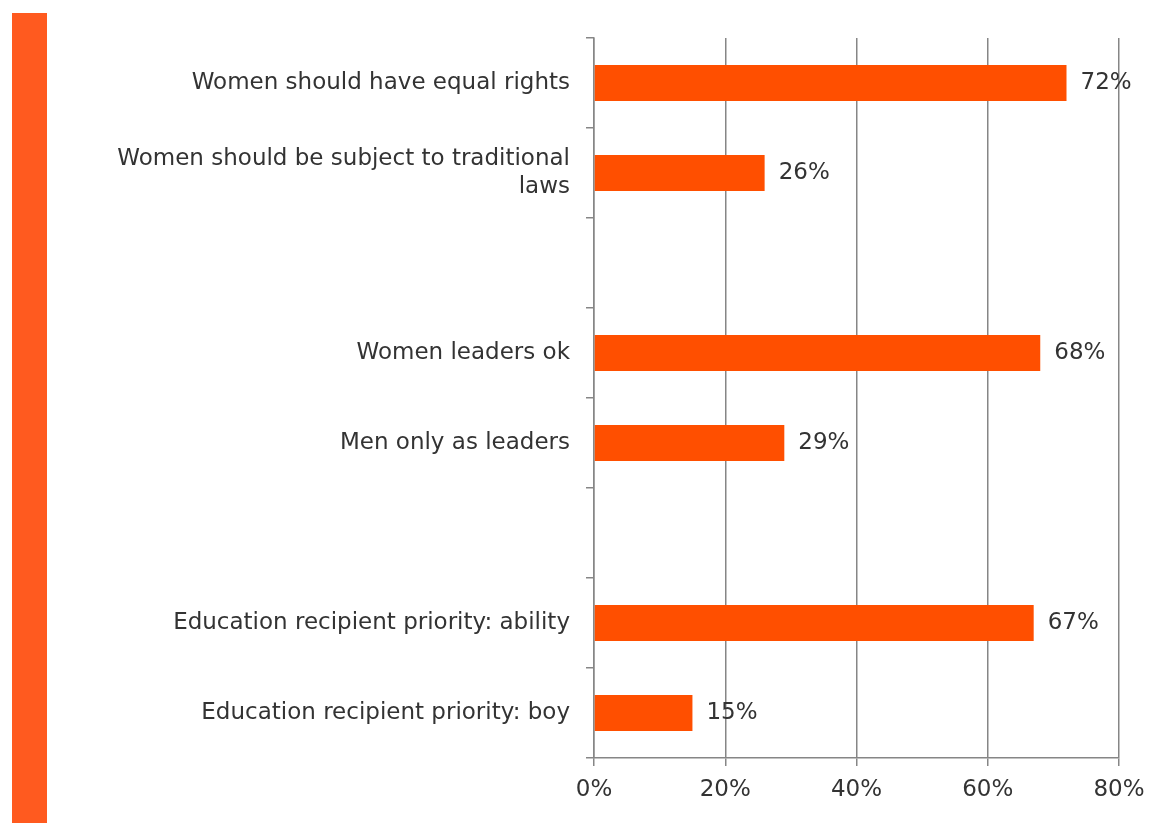  I want to click on y-tick-label: Women should have equal rights, so click(380, 80).